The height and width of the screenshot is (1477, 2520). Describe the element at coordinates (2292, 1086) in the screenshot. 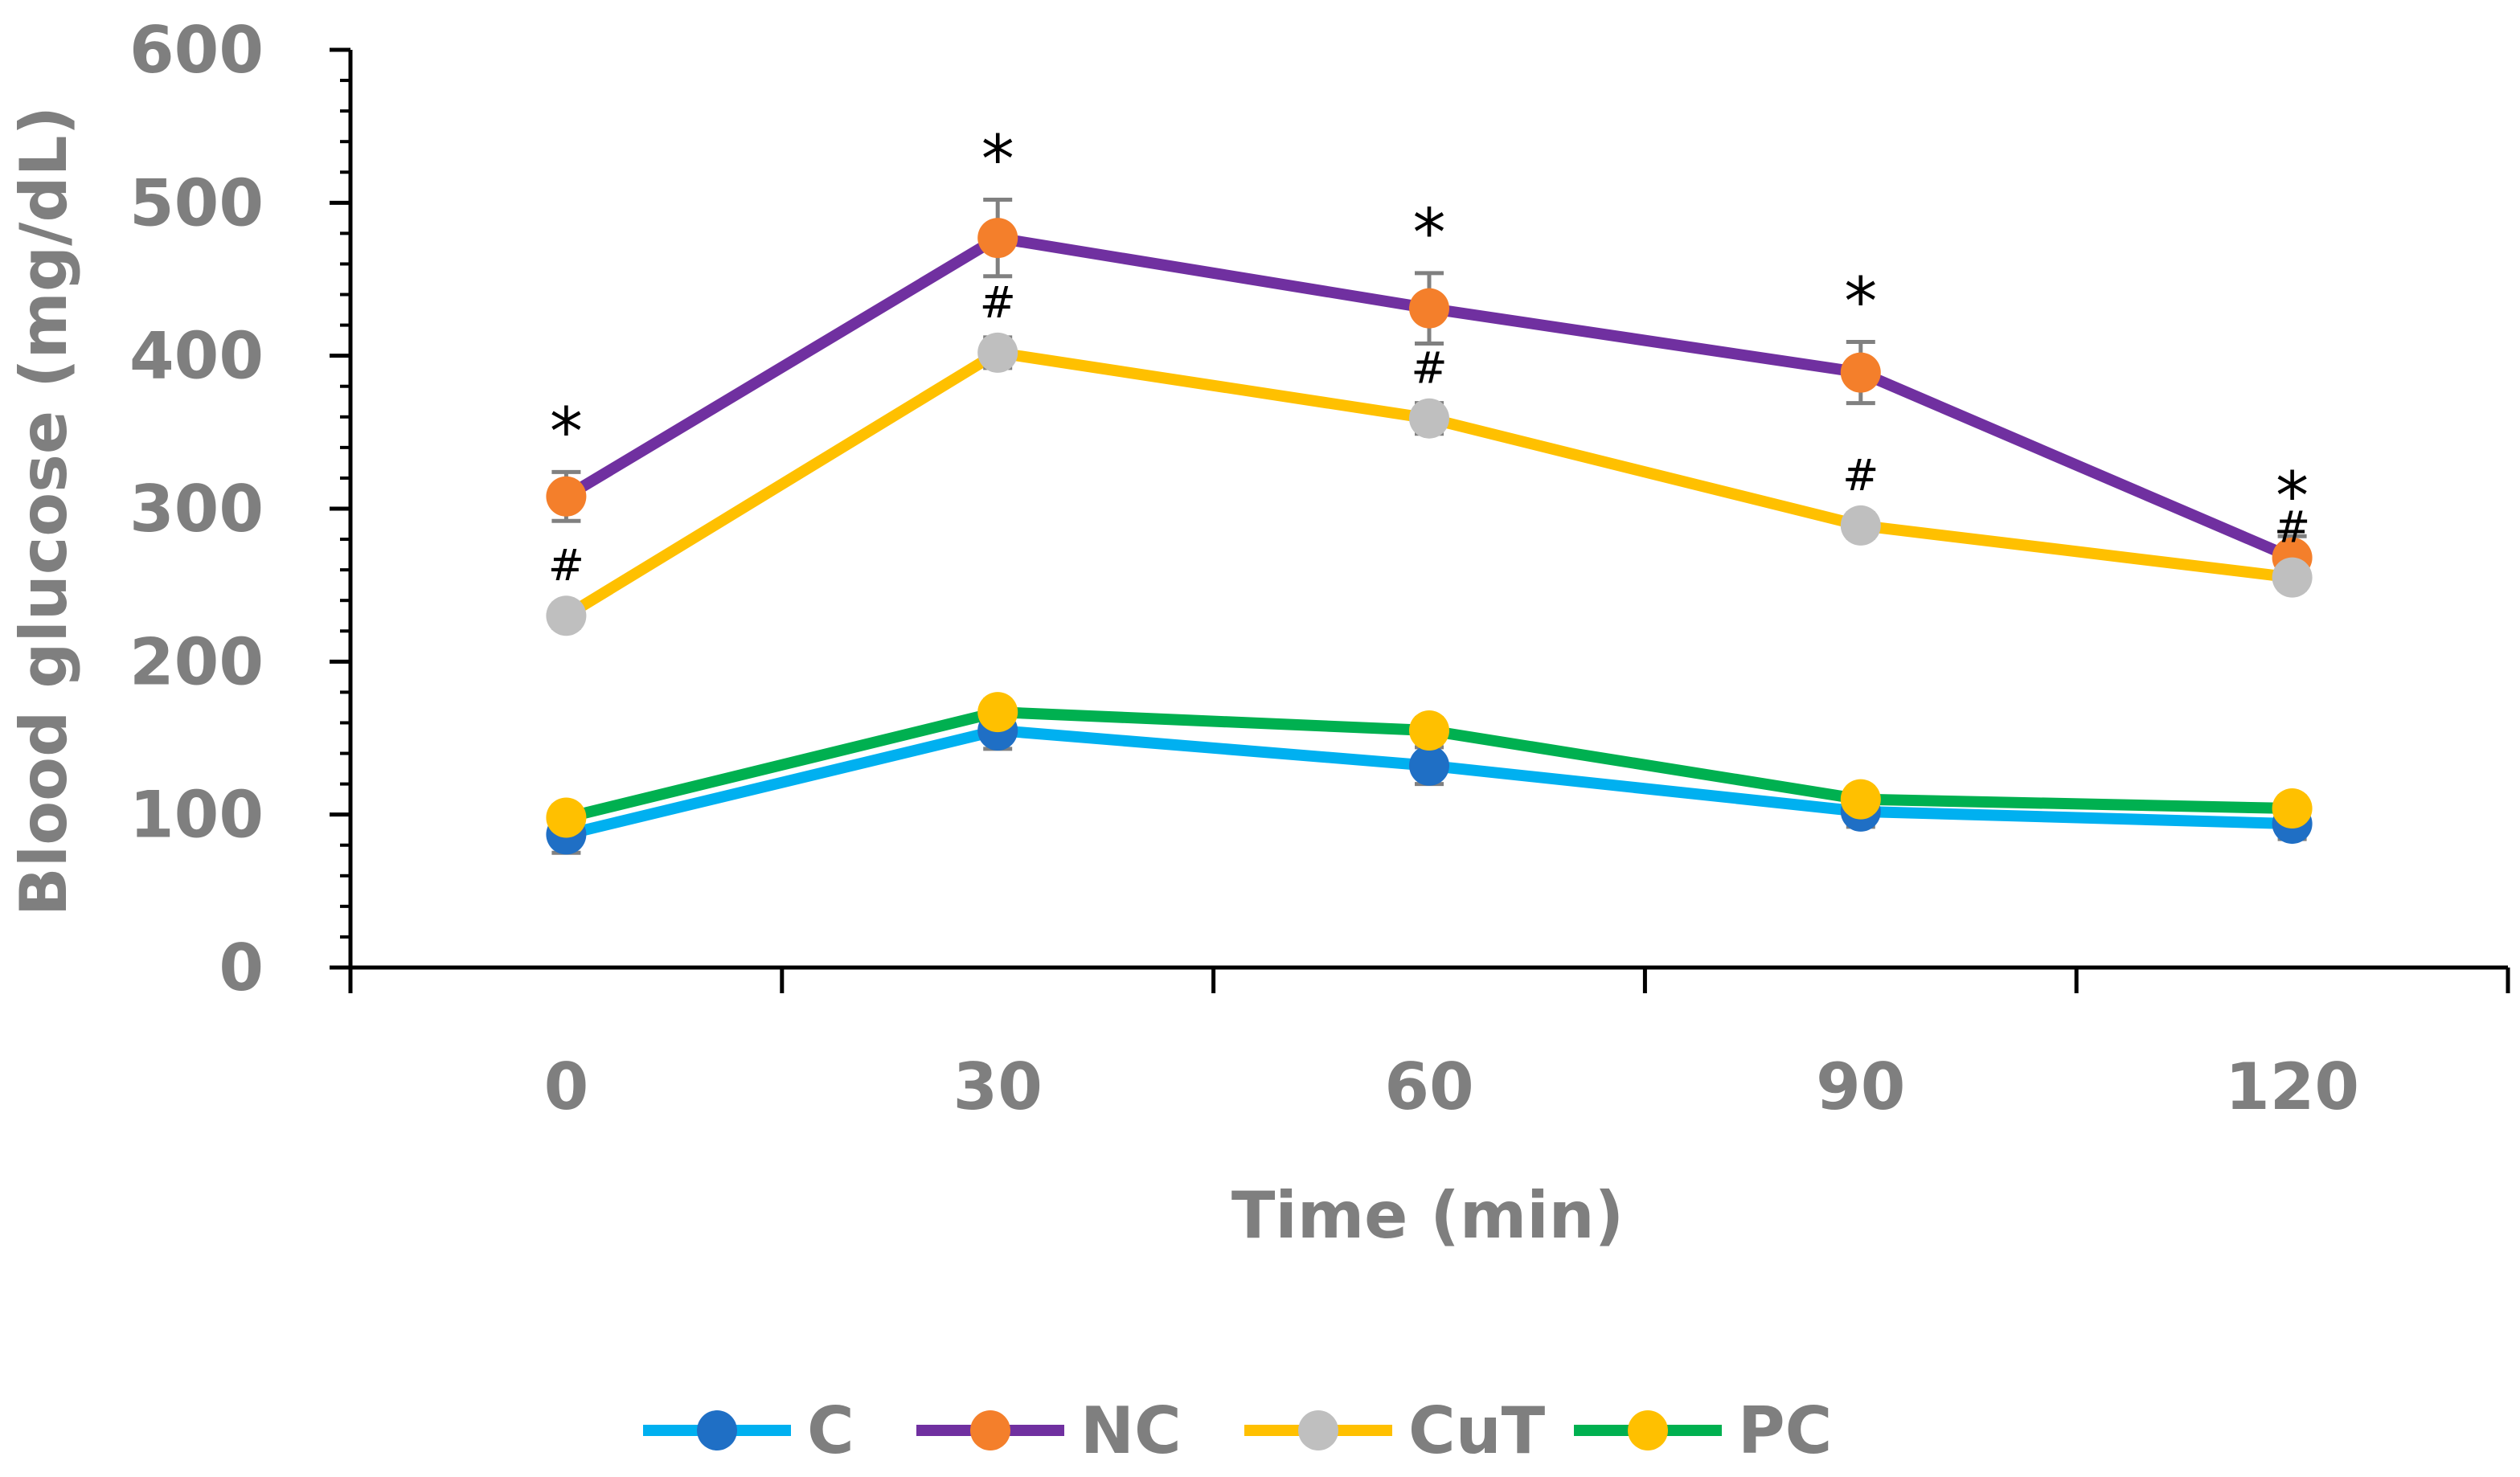

I see `x-tick-label: 120` at that location.